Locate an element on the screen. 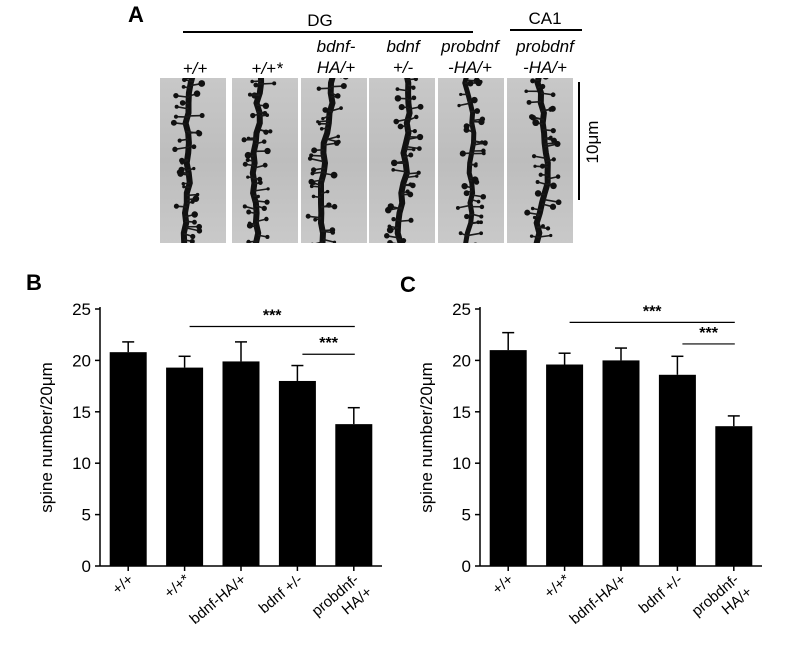 The width and height of the screenshot is (800, 657). column-label-5: probdnf -HA/+ is located at coordinates (470, 57).